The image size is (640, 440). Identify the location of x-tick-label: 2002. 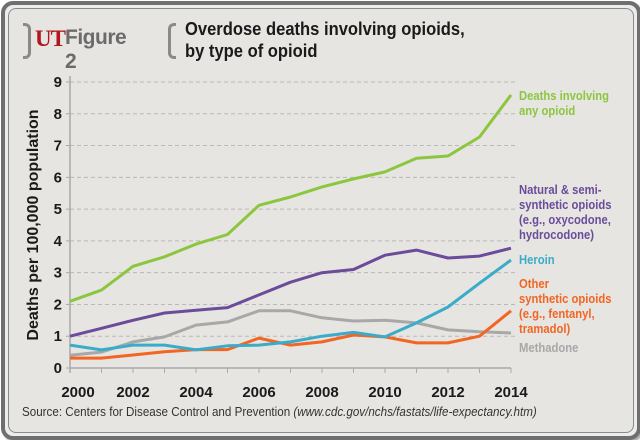
(132, 392).